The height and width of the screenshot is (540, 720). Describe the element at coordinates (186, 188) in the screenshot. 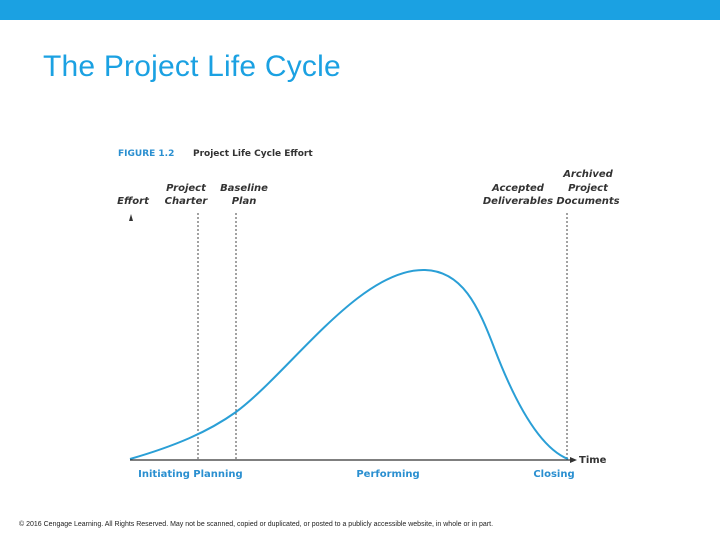

I see `milestone-project-charter-line1: Project` at that location.